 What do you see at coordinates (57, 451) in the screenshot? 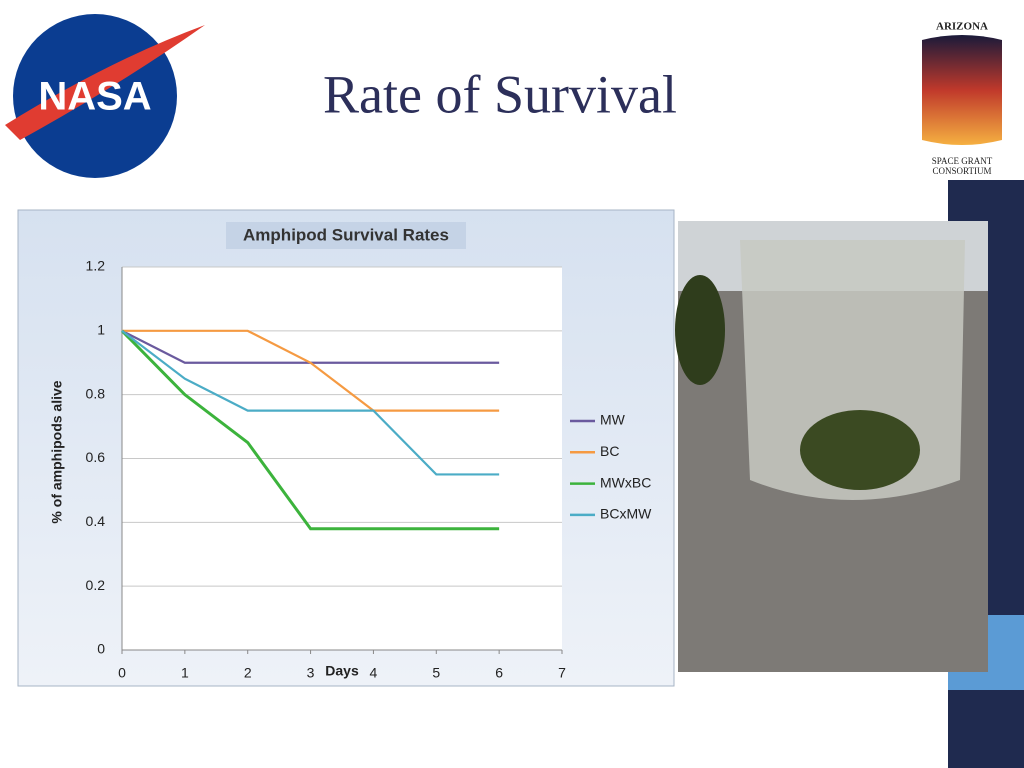
I see `y-axis-label: % of amphipods alive` at bounding box center [57, 451].